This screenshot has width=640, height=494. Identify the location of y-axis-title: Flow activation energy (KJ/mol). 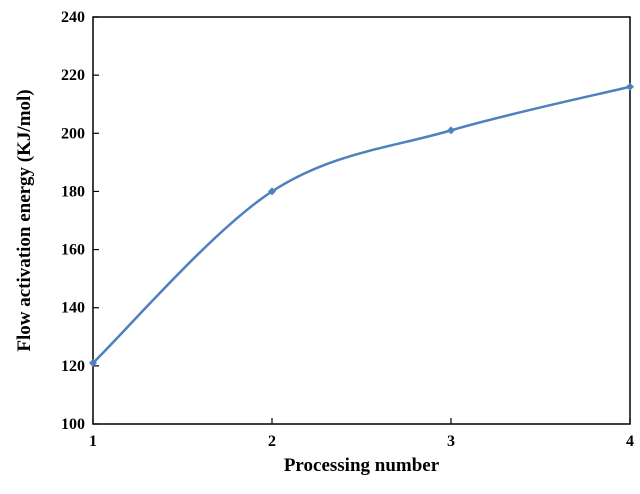
(24, 220).